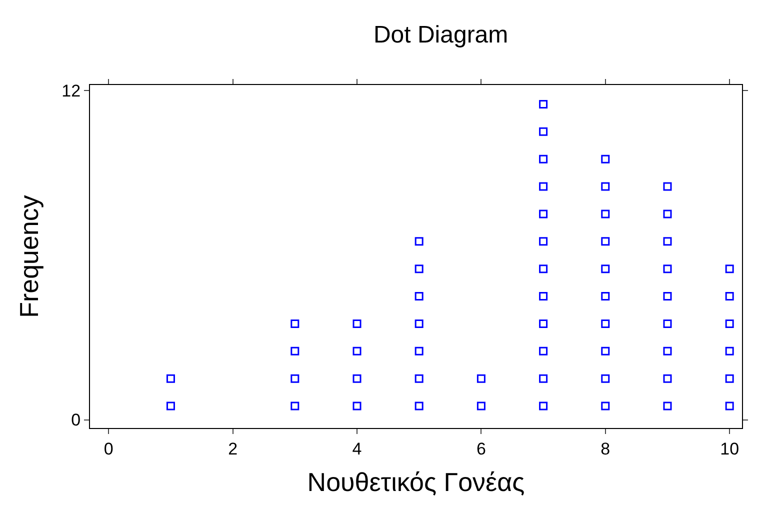  I want to click on y-axis-title: Frequency, so click(29, 256).